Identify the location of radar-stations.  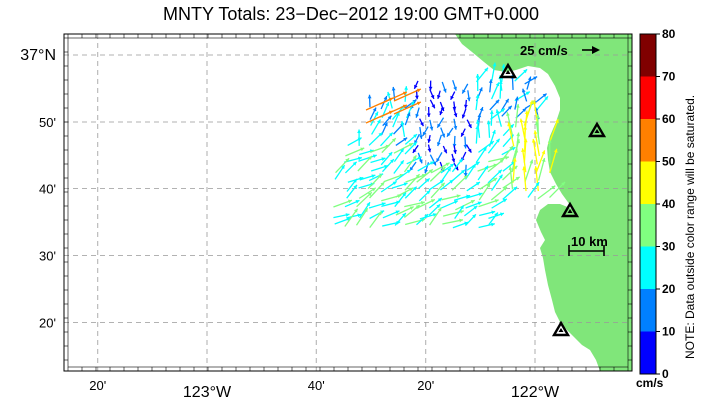
(552, 199).